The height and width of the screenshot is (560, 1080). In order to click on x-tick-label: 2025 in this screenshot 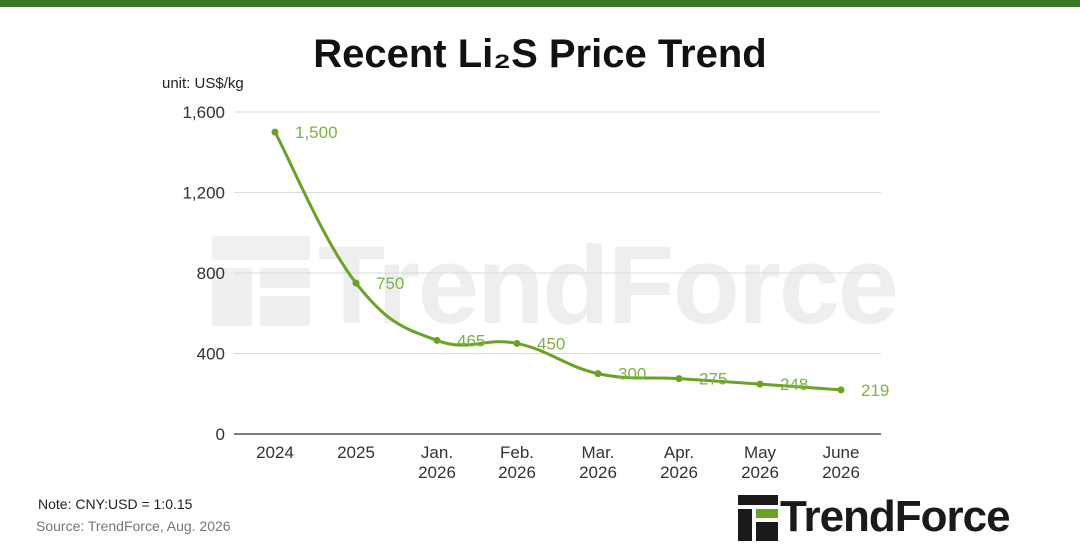, I will do `click(356, 452)`.